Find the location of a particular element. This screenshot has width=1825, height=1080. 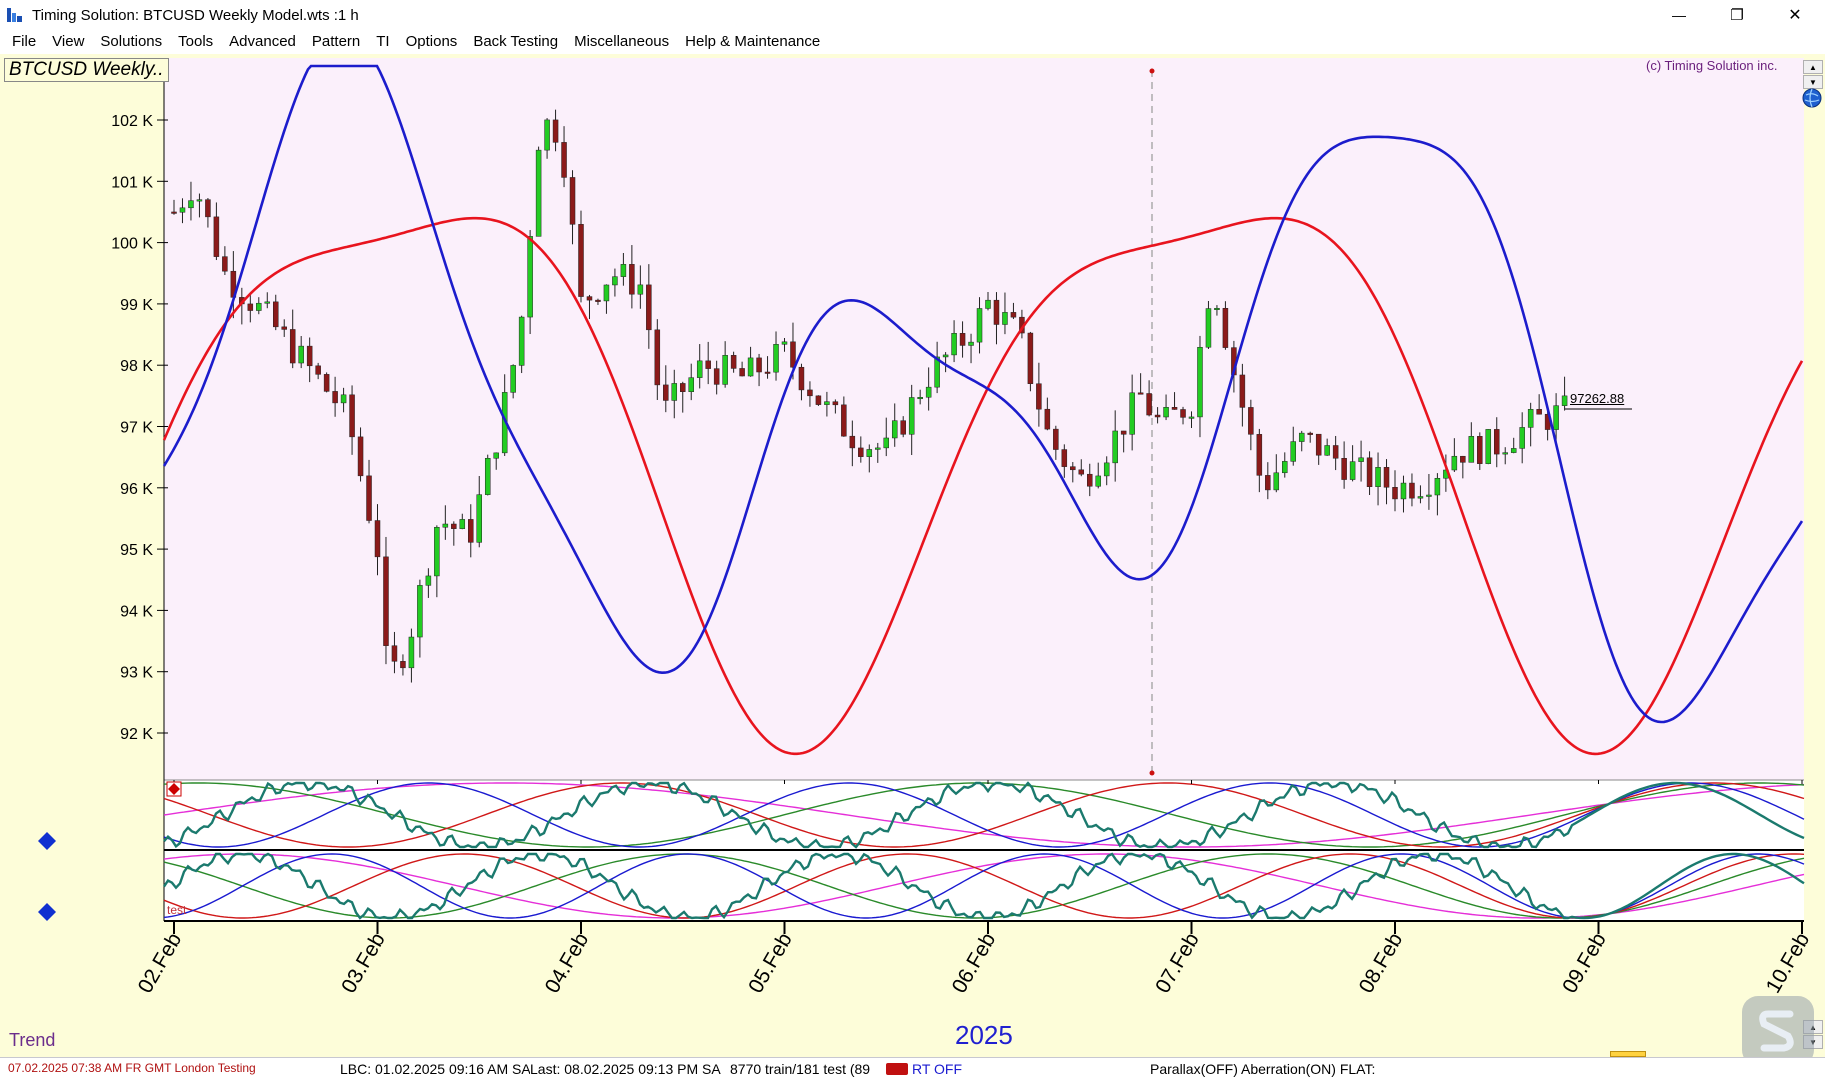

close-button: ✕ is located at coordinates (1795, 15).